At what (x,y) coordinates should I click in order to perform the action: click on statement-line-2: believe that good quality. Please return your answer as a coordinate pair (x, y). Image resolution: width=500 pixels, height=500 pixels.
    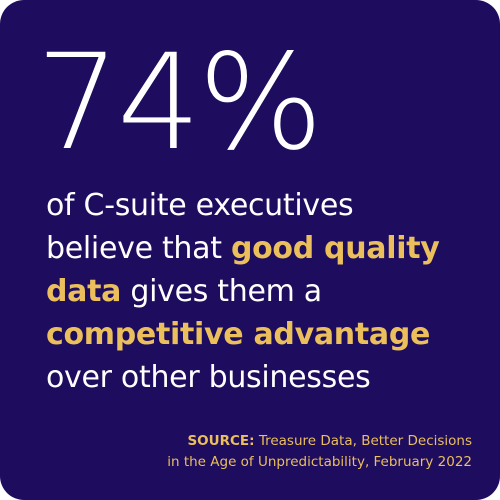
    Looking at the image, I should click on (261, 248).